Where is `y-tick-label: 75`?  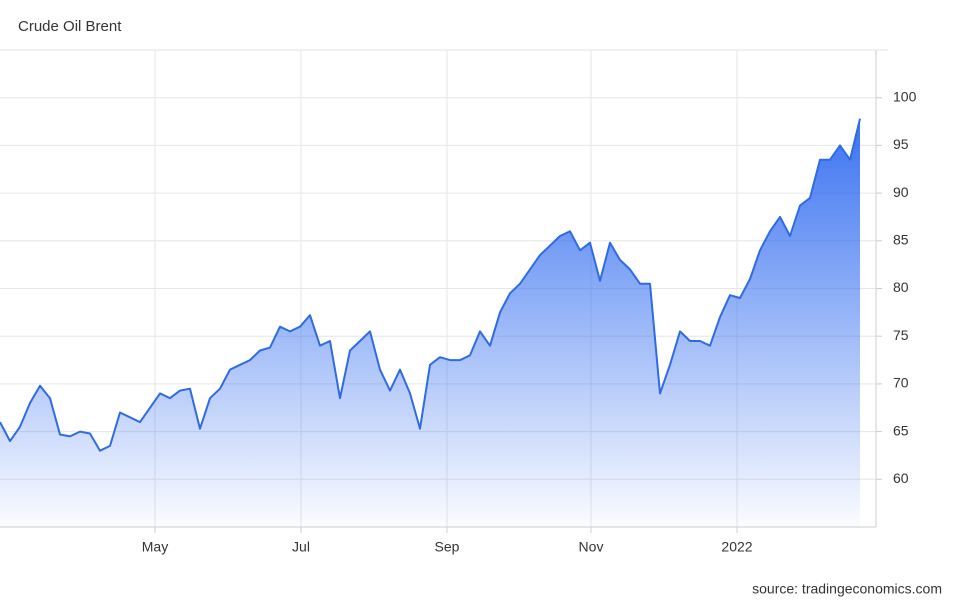
y-tick-label: 75 is located at coordinates (901, 335).